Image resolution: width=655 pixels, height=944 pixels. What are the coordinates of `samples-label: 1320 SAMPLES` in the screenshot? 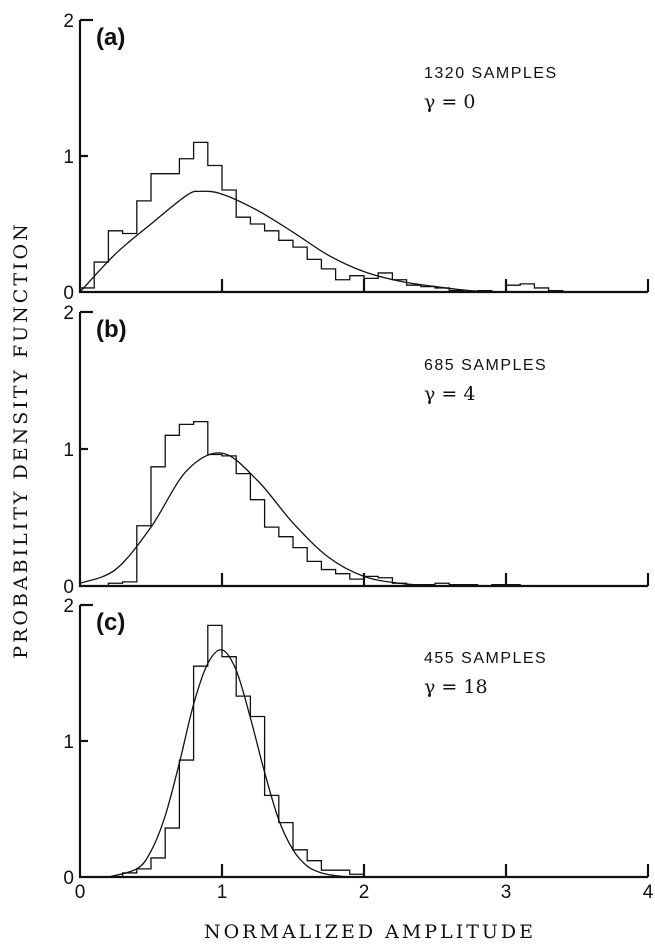 It's located at (491, 73).